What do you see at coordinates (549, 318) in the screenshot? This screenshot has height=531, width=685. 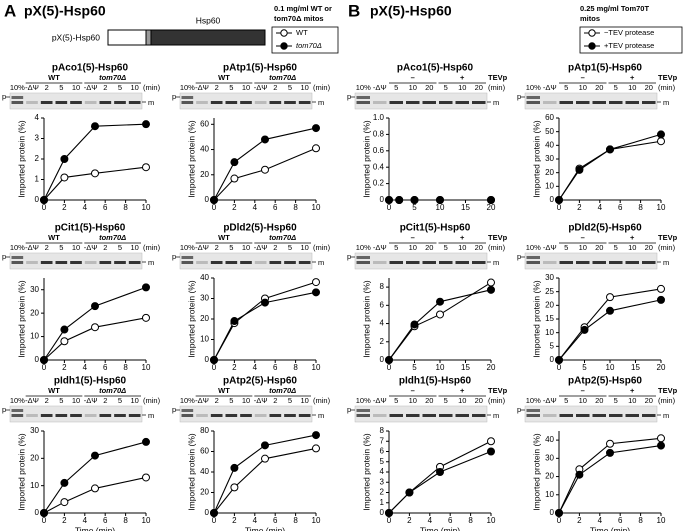 I see `y-tick-label: 15` at bounding box center [549, 318].